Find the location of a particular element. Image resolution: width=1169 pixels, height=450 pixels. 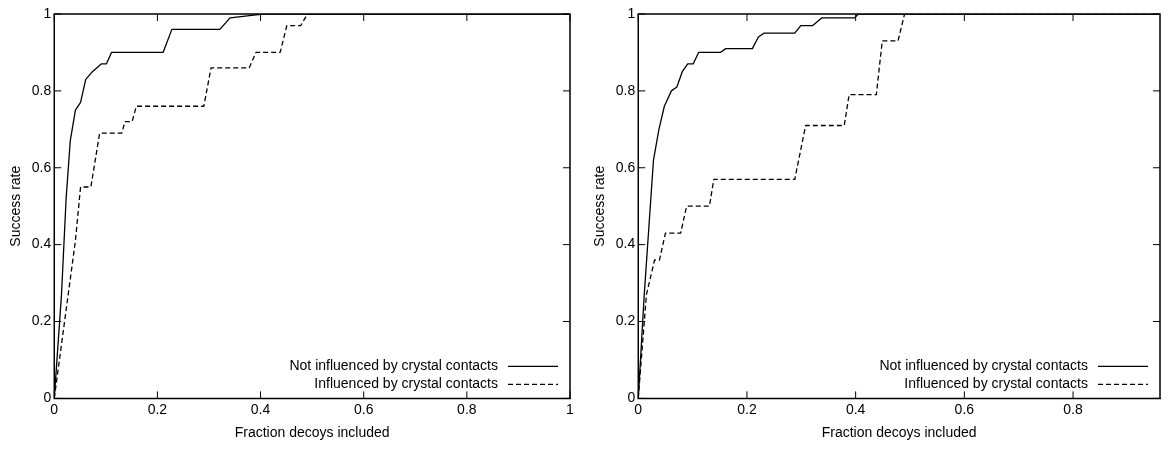

x-tick-label: 1 is located at coordinates (570, 408).